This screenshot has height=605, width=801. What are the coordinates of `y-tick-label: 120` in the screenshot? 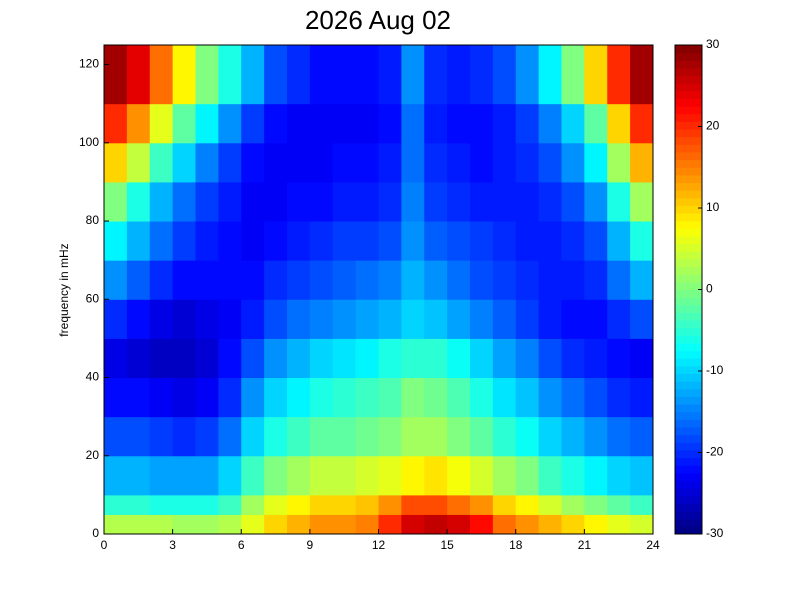 It's located at (89, 64).